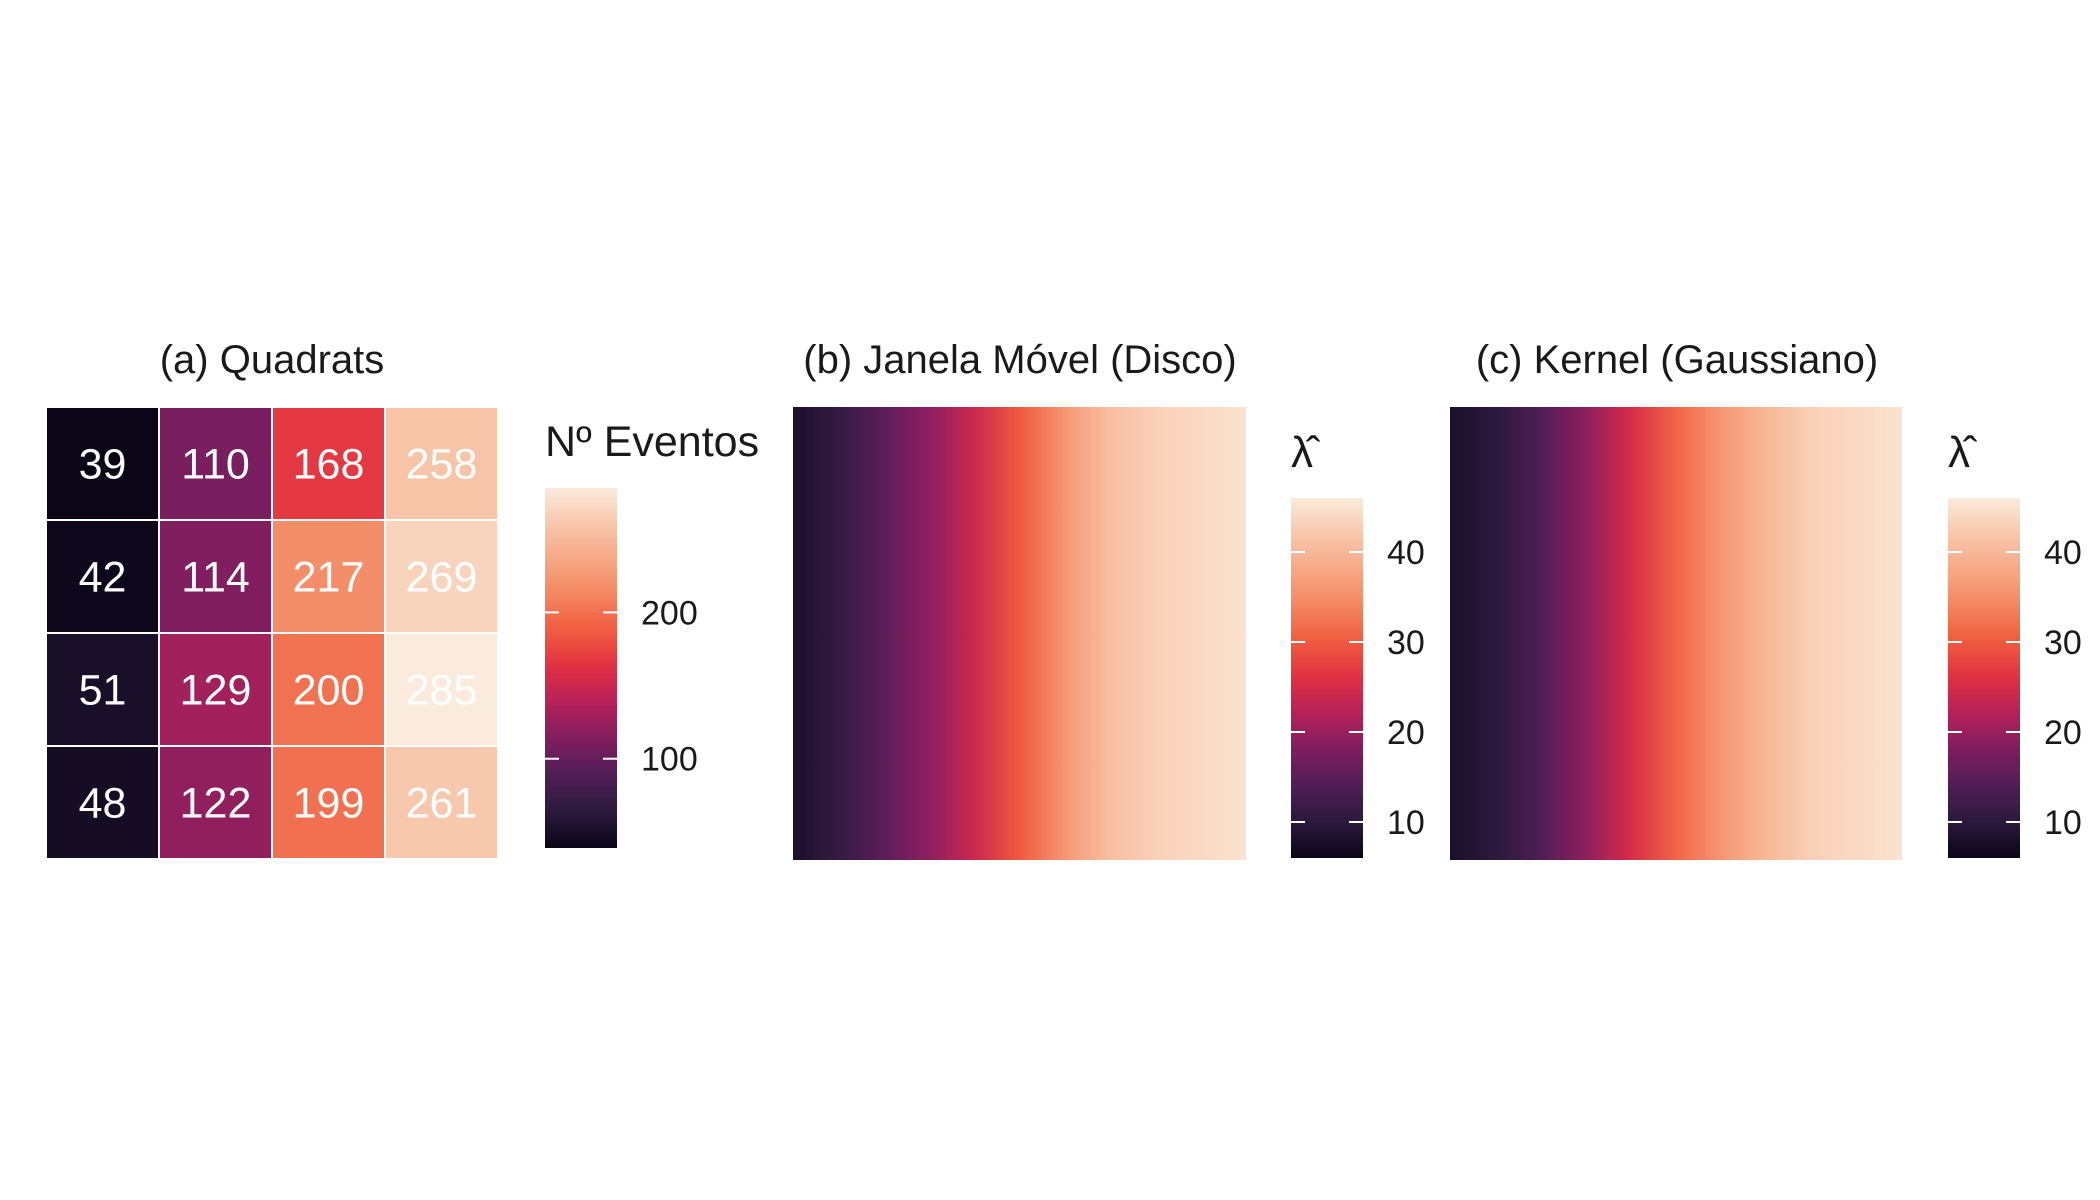  Describe the element at coordinates (621, 686) in the screenshot. I see `legend-a-ticks: 100 200` at that location.